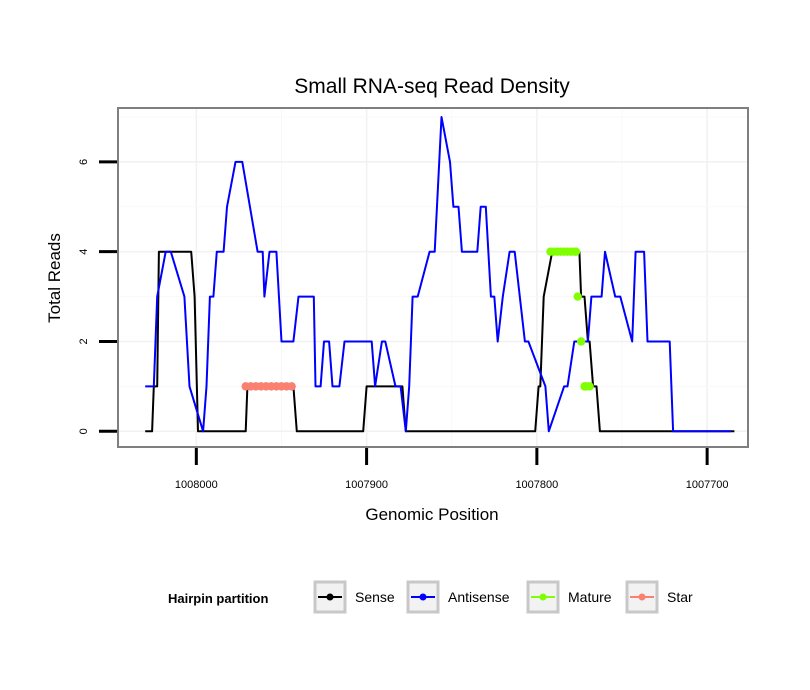 This screenshot has height=690, width=810. I want to click on y-tick-label: 4, so click(84, 252).